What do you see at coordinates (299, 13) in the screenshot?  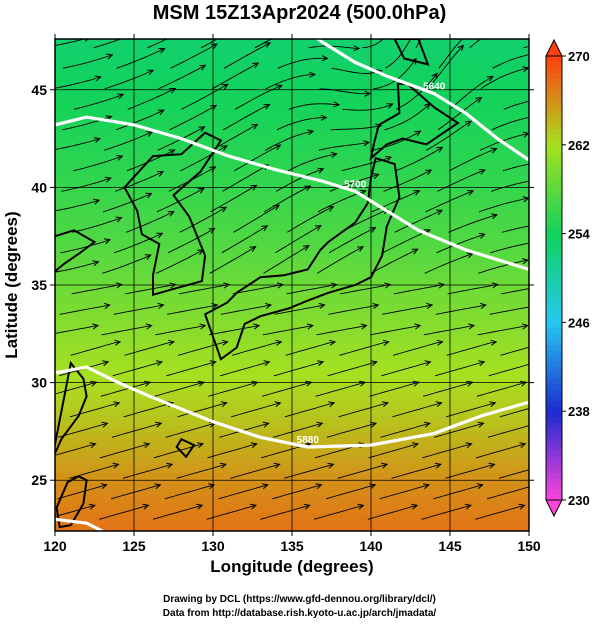 I see `chart-title: MSM 15Z13Apr2024 (500.0hPa)` at bounding box center [299, 13].